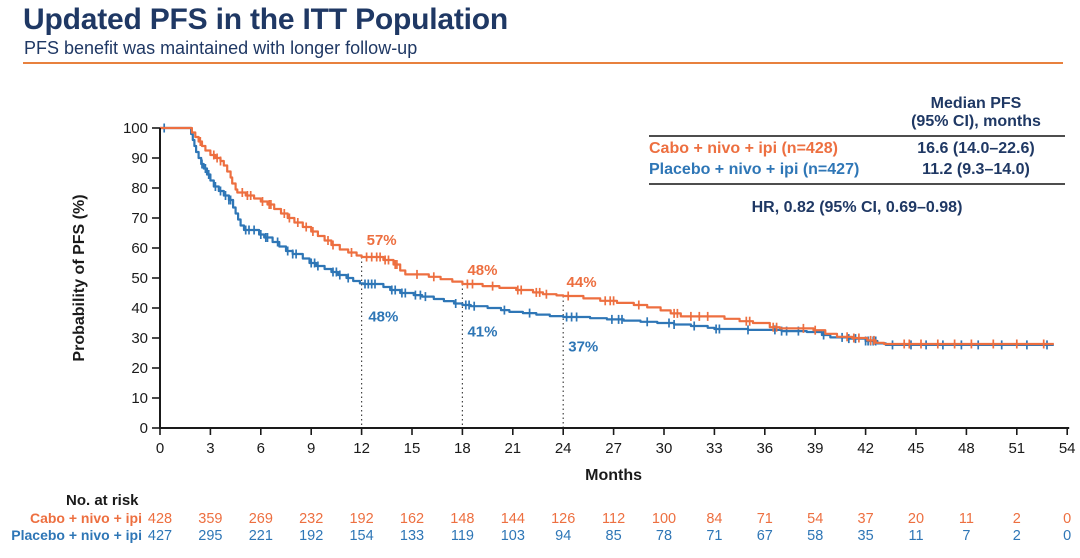  Describe the element at coordinates (160, 519) in the screenshot. I see `svg-text: 428` at that location.